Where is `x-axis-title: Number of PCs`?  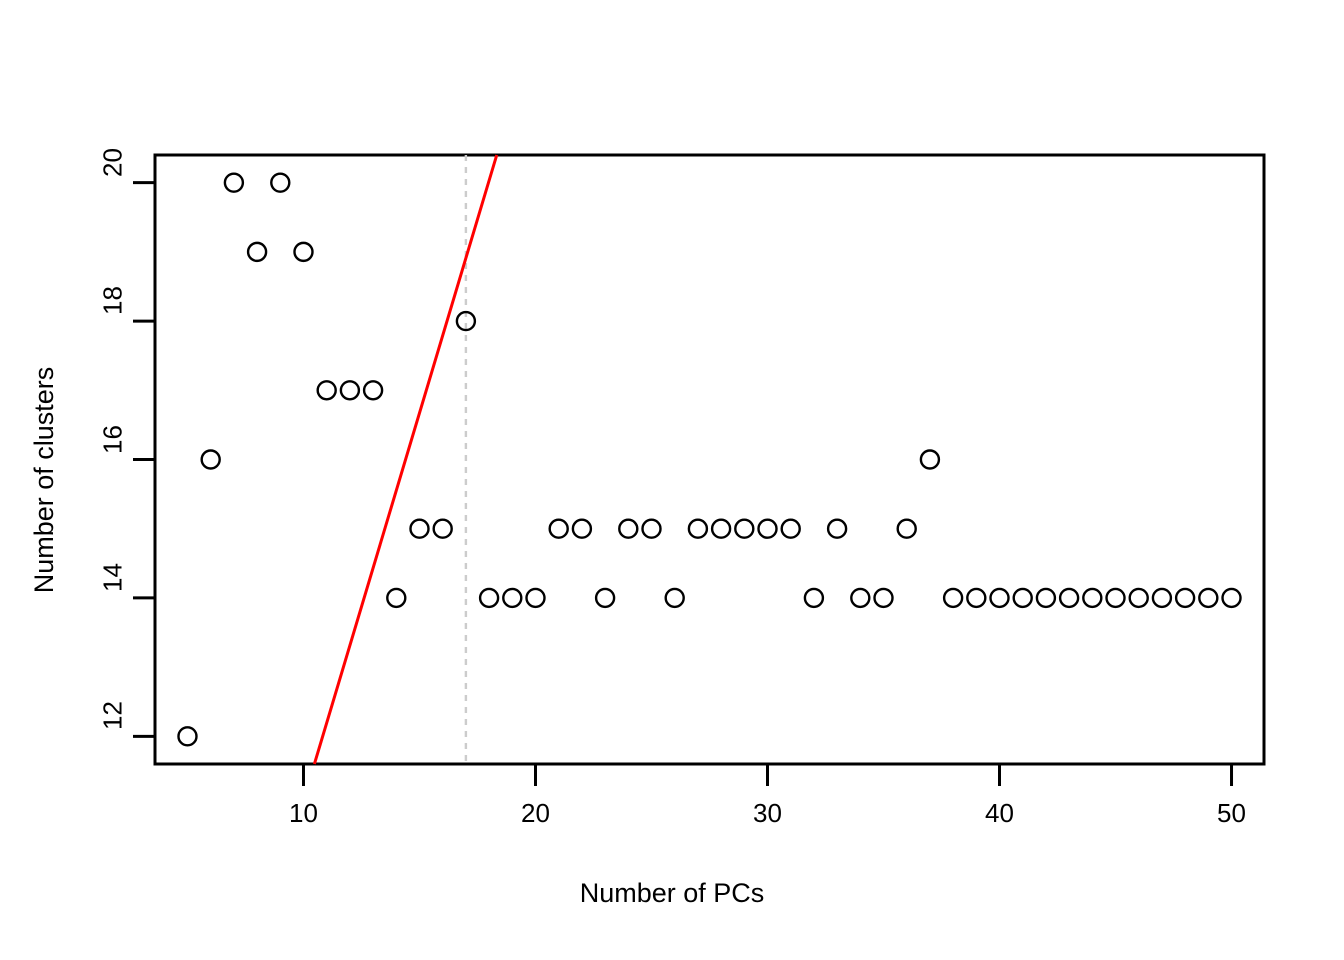
x-axis-title: Number of PCs is located at coordinates (672, 893).